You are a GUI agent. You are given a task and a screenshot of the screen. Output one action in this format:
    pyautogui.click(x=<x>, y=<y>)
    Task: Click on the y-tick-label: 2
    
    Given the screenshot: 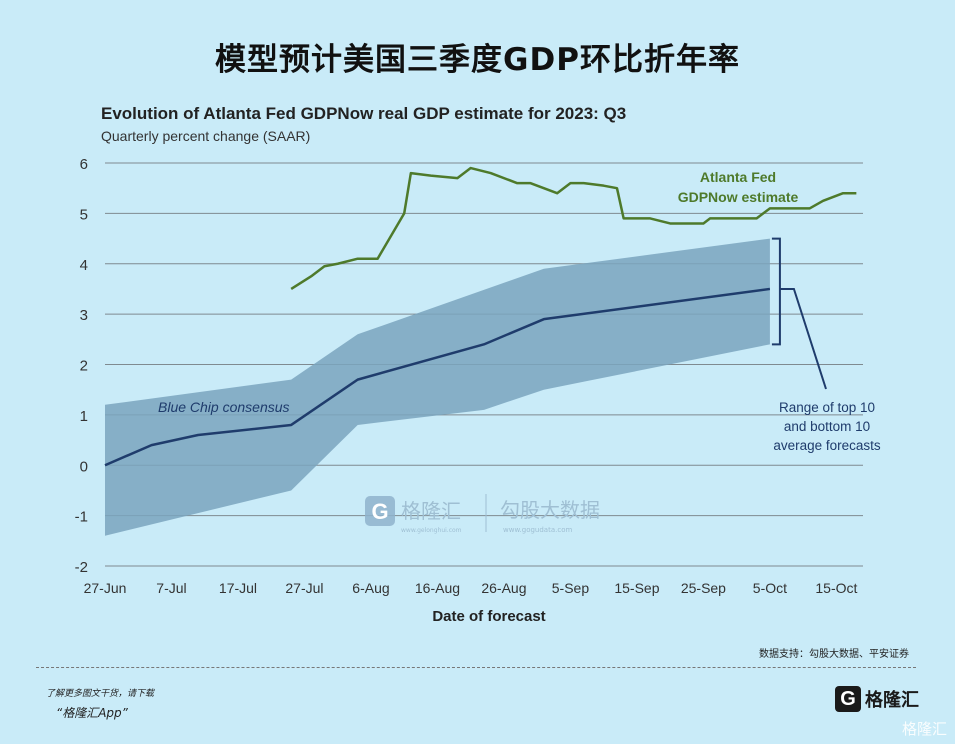 What is the action you would take?
    pyautogui.click(x=84, y=366)
    